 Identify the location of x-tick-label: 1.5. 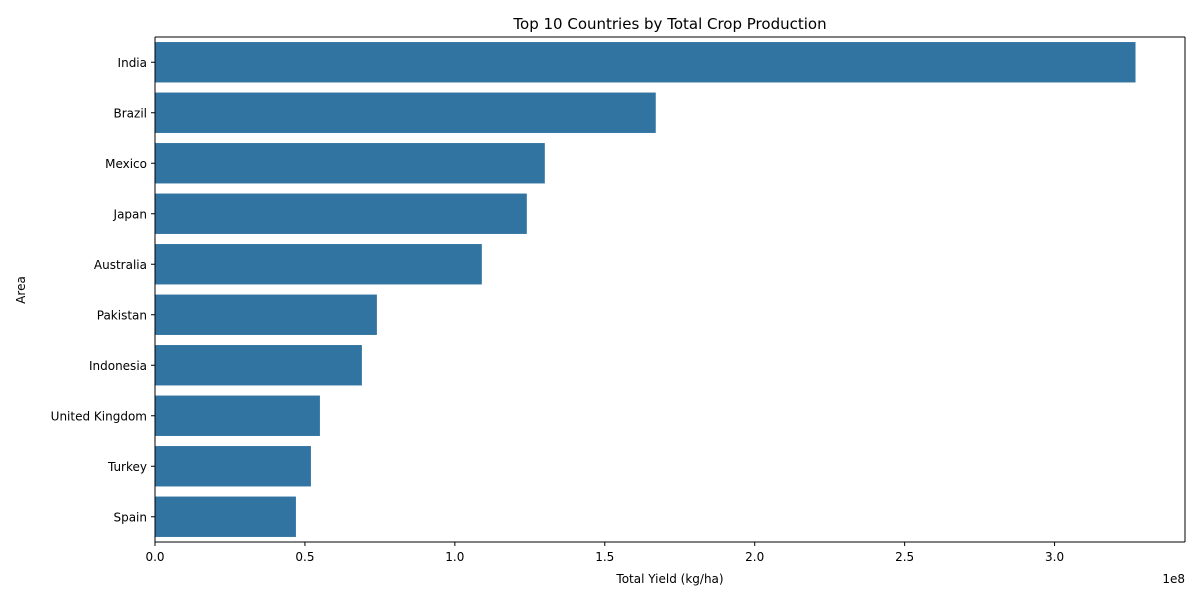
(604, 557).